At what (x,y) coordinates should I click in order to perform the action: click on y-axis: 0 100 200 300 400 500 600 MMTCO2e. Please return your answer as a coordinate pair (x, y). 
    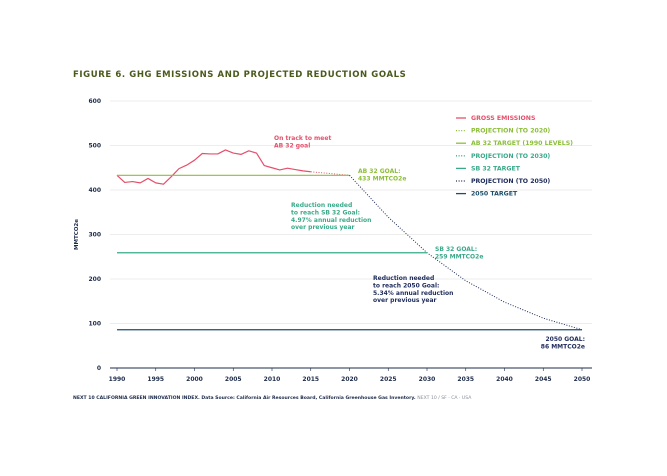
    Looking at the image, I should click on (87, 235).